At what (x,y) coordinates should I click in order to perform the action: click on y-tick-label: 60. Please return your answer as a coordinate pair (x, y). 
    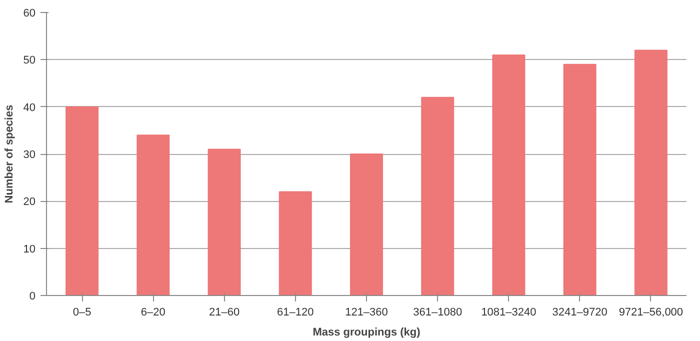
    Looking at the image, I should click on (29, 14).